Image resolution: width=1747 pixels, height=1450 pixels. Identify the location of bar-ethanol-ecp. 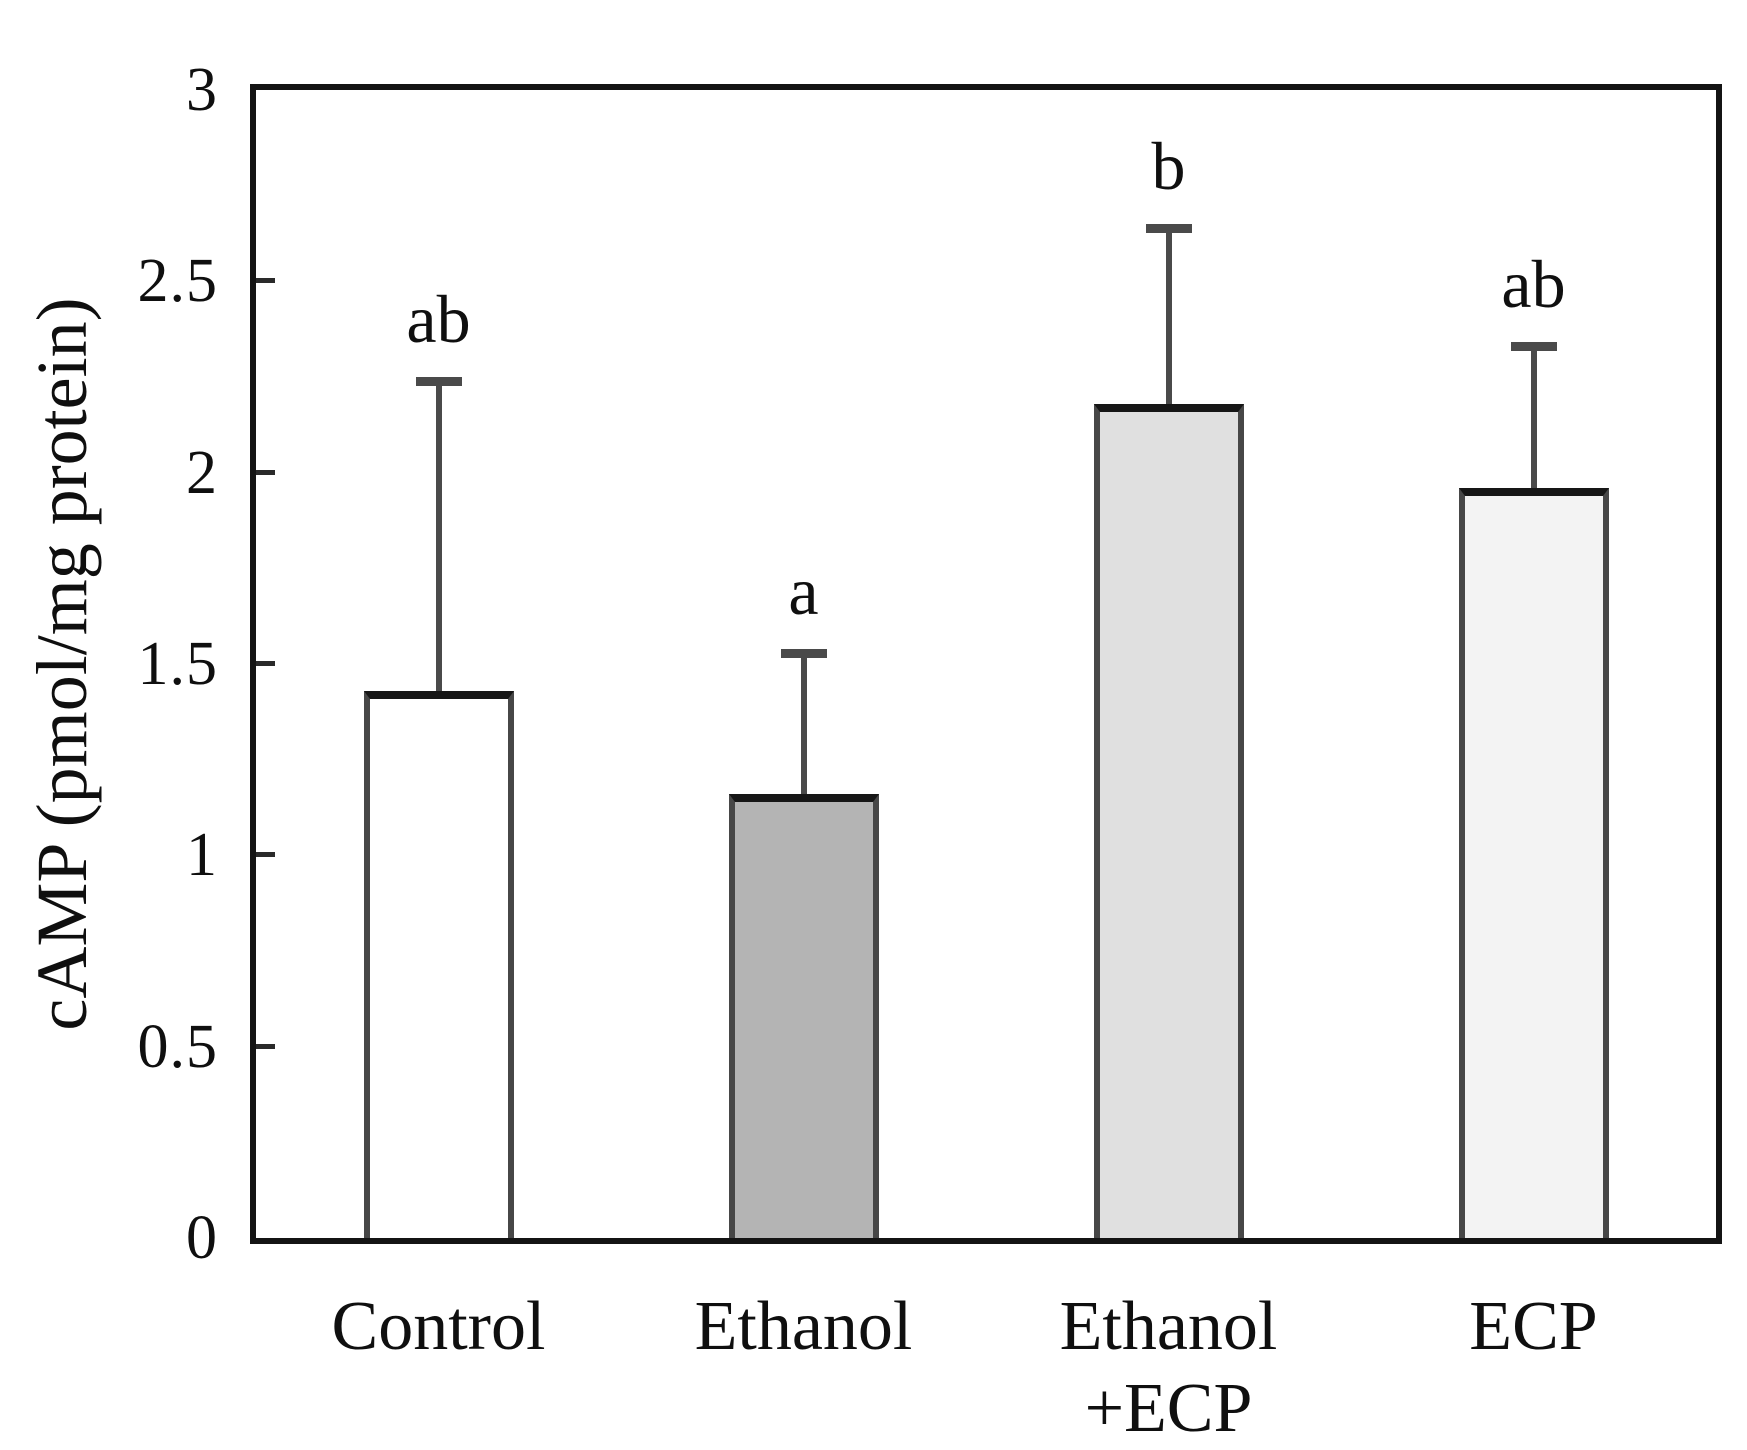
(1168, 820).